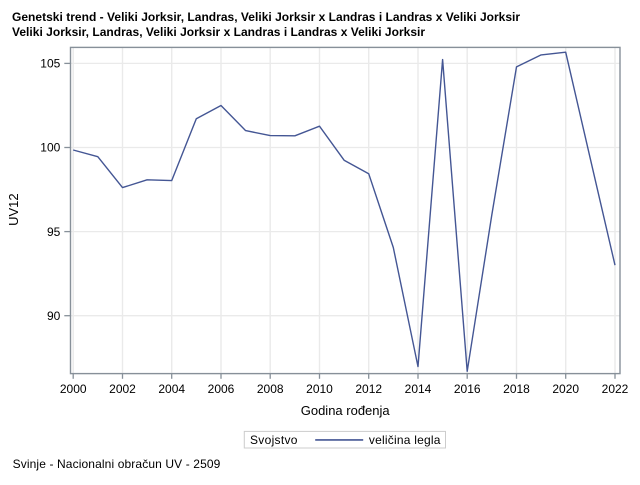  Describe the element at coordinates (319, 389) in the screenshot. I see `svg-text: 2010` at that location.